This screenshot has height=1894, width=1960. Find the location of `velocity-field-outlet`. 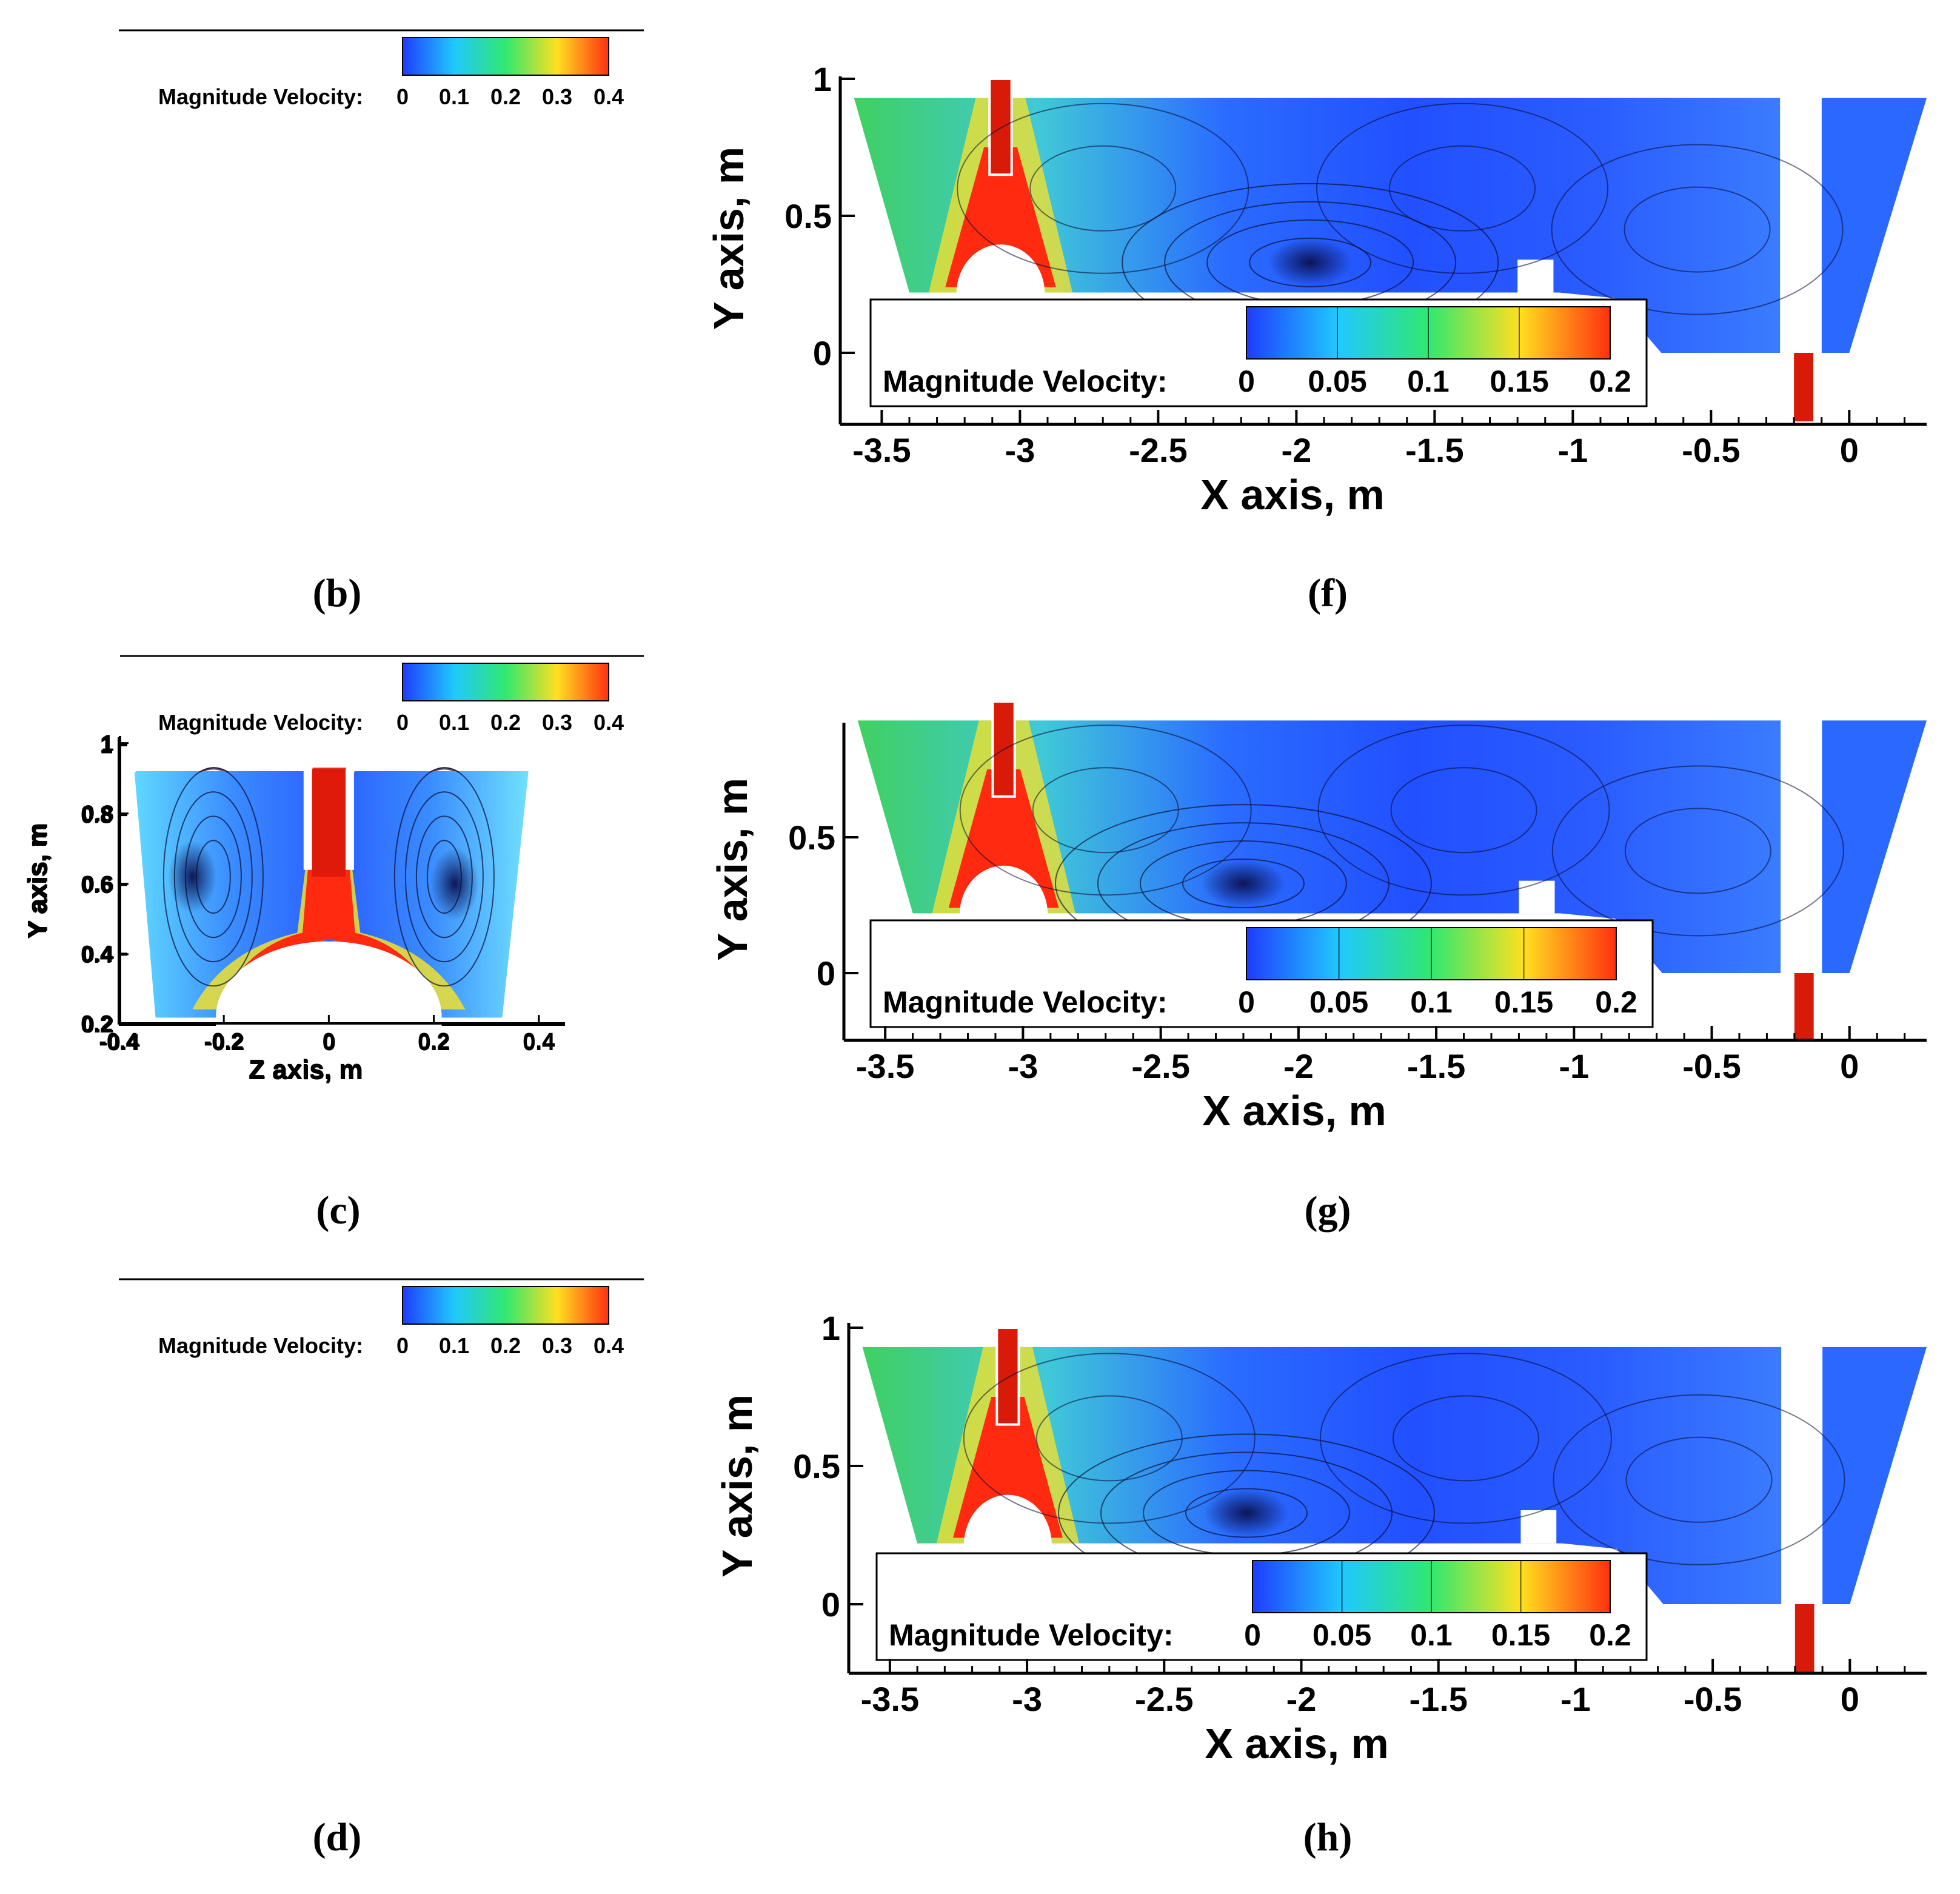

velocity-field-outlet is located at coordinates (1874, 226).